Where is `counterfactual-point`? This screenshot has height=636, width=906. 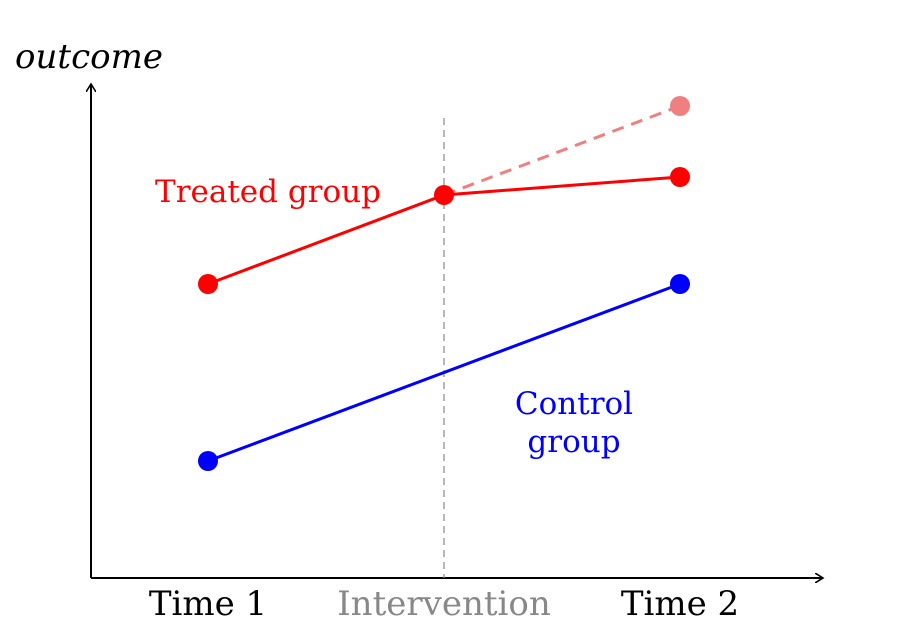 counterfactual-point is located at coordinates (680, 106).